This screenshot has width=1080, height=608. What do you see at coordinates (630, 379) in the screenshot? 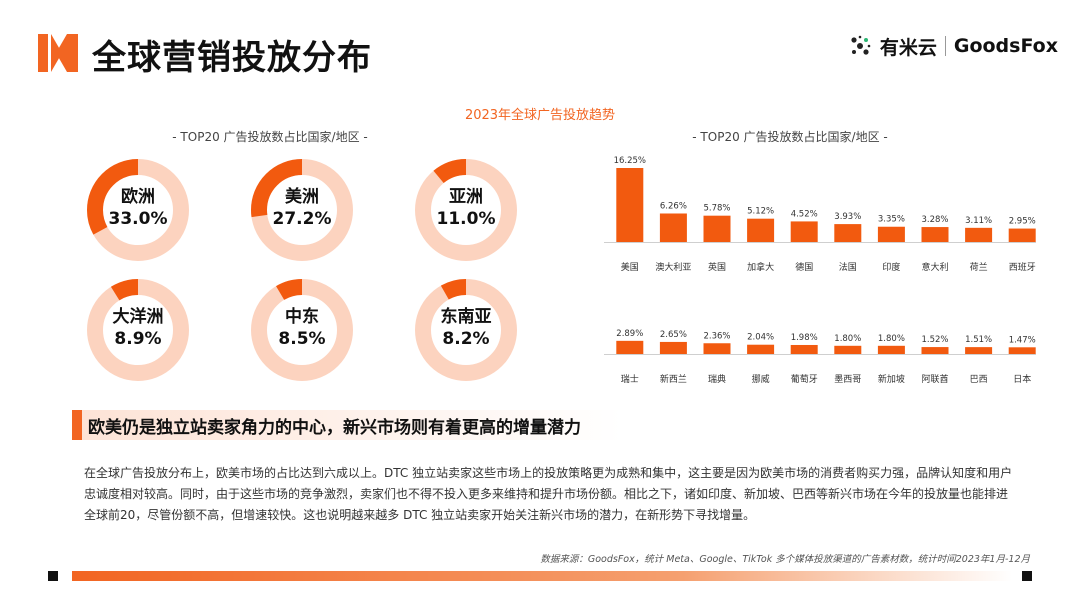
I see `bar-category-label: 瑞士` at bounding box center [630, 379].